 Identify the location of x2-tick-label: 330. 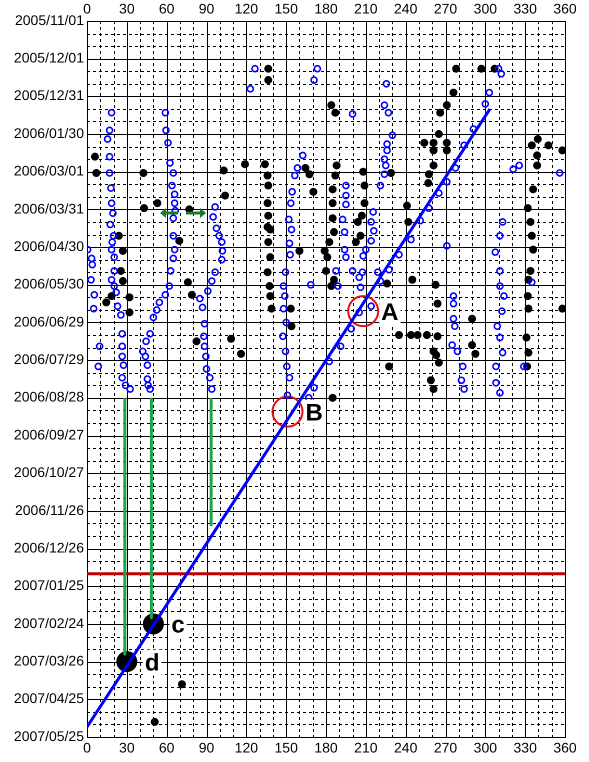
(525, 747).